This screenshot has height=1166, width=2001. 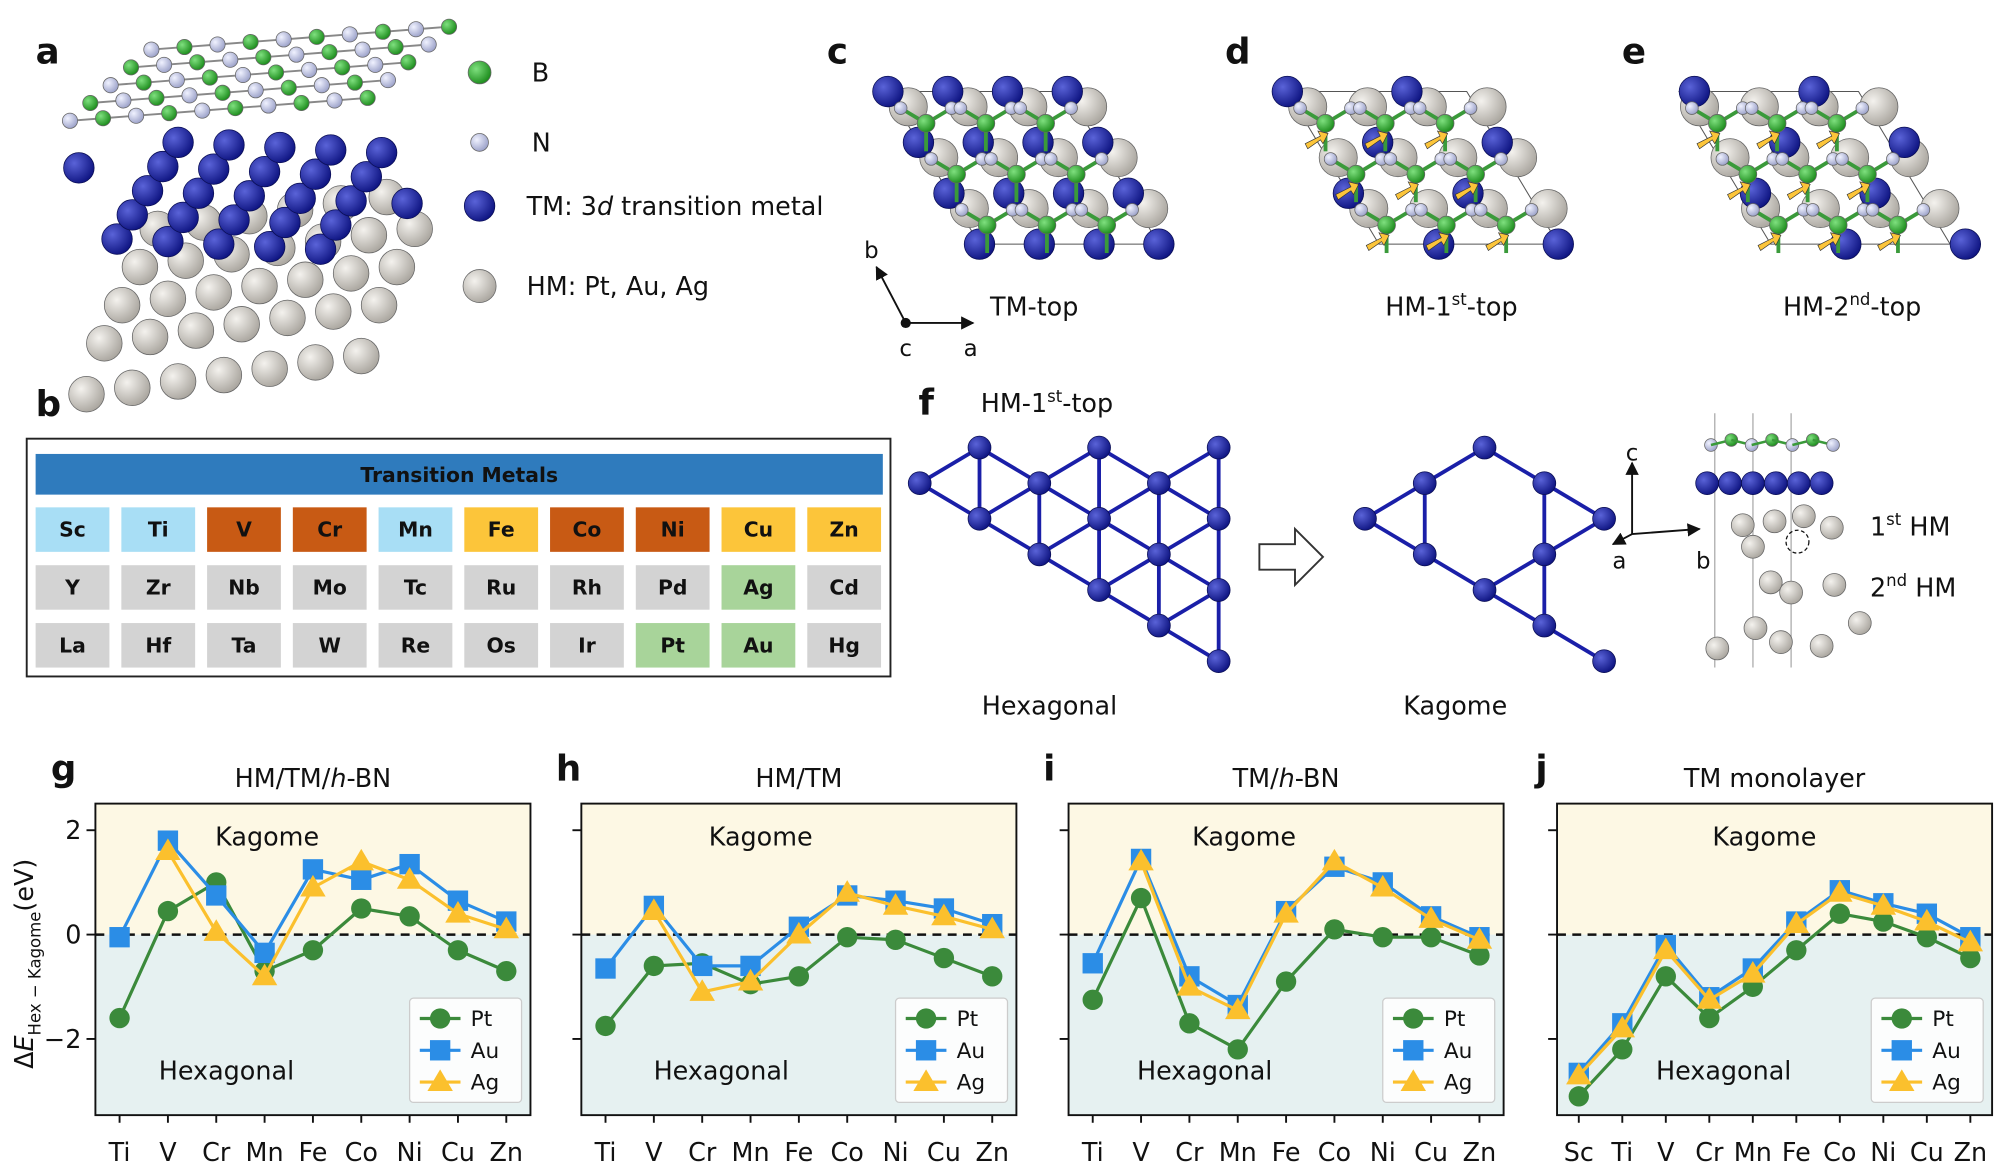 I want to click on text-part: (eV), so click(x=24, y=885).